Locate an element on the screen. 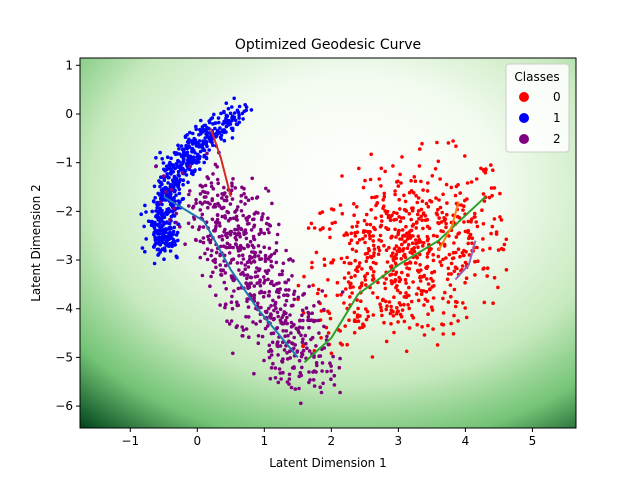 The height and width of the screenshot is (480, 640). legend-label: 0 is located at coordinates (557, 97).